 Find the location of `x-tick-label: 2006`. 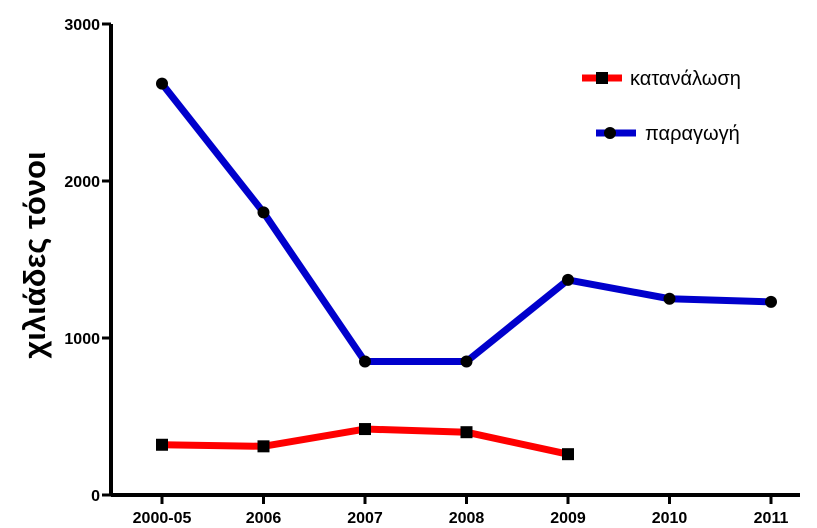

x-tick-label: 2006 is located at coordinates (264, 518).